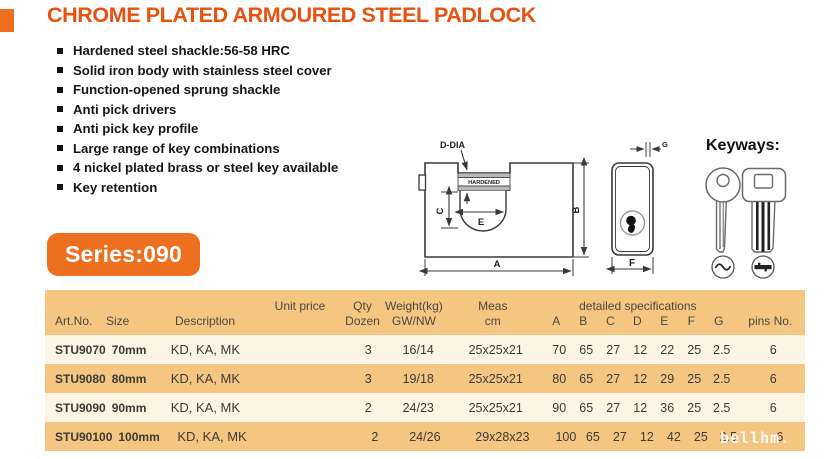 This screenshot has height=459, width=833. I want to click on padlock-front-diagram: HARDENED D-DIA C E B A, so click(503, 208).